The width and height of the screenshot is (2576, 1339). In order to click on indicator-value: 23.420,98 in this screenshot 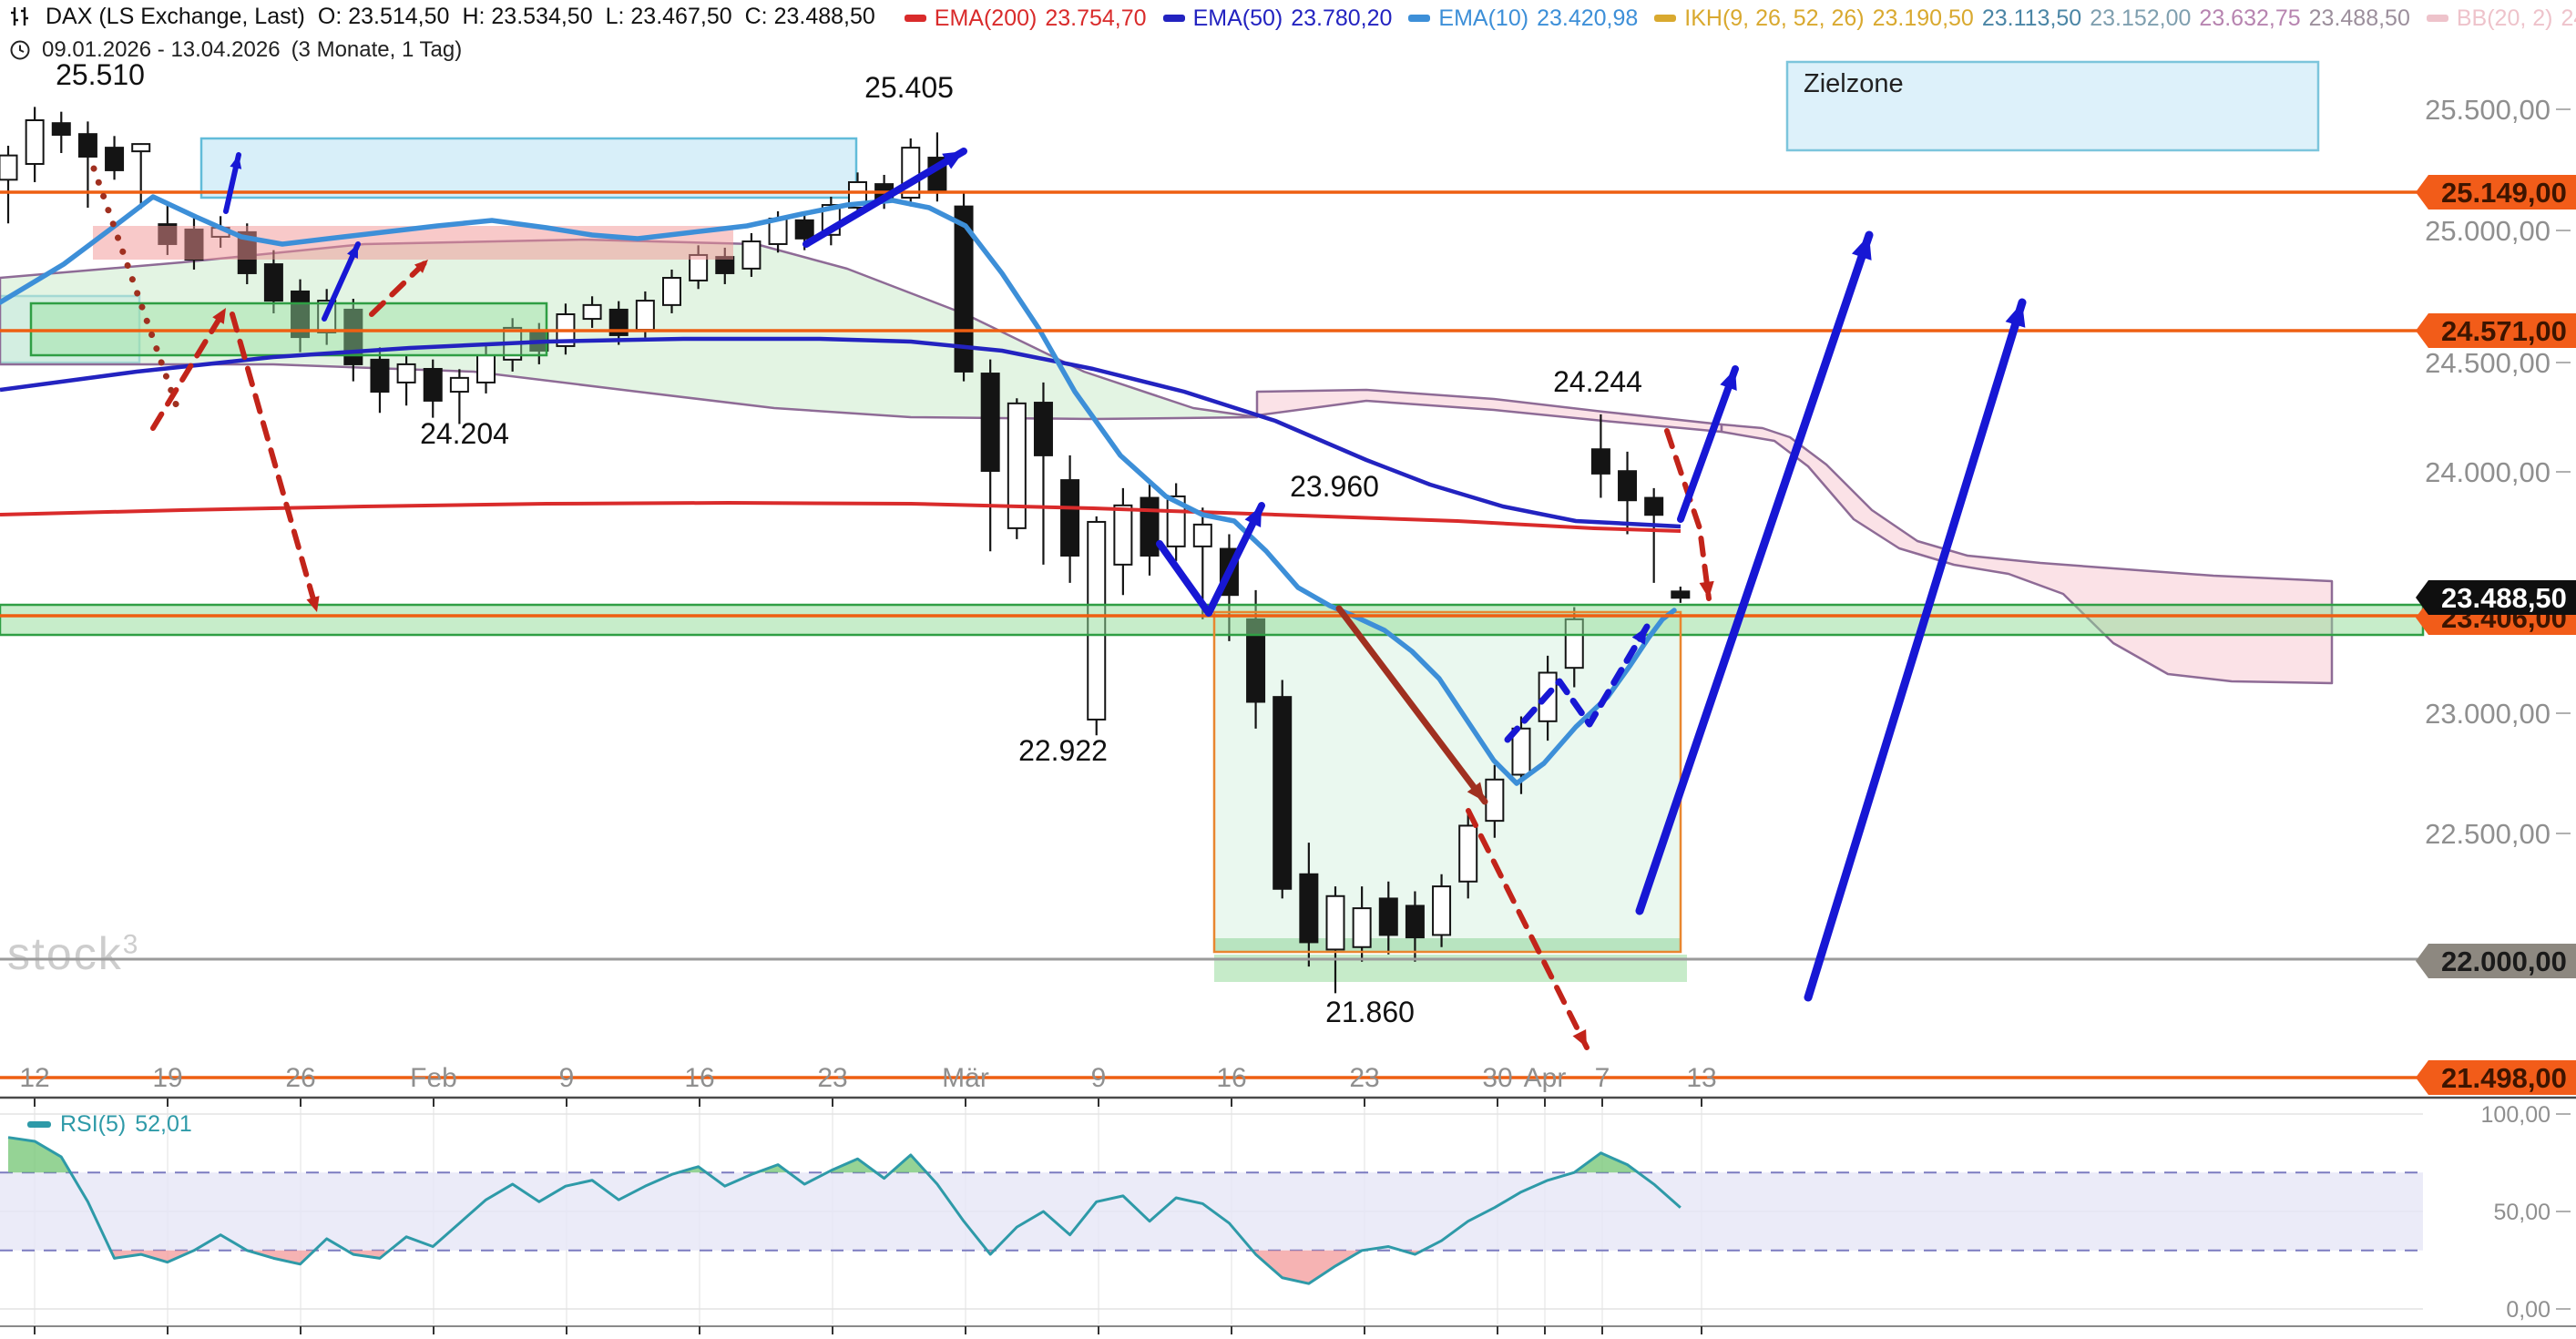, I will do `click(1588, 18)`.